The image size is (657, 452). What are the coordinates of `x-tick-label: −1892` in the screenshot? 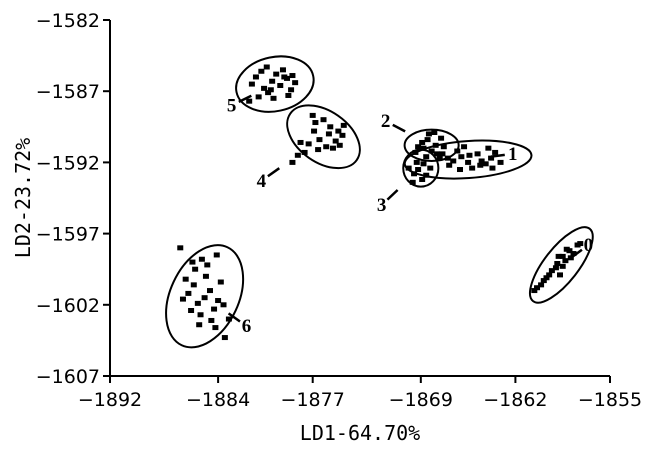 It's located at (110, 400).